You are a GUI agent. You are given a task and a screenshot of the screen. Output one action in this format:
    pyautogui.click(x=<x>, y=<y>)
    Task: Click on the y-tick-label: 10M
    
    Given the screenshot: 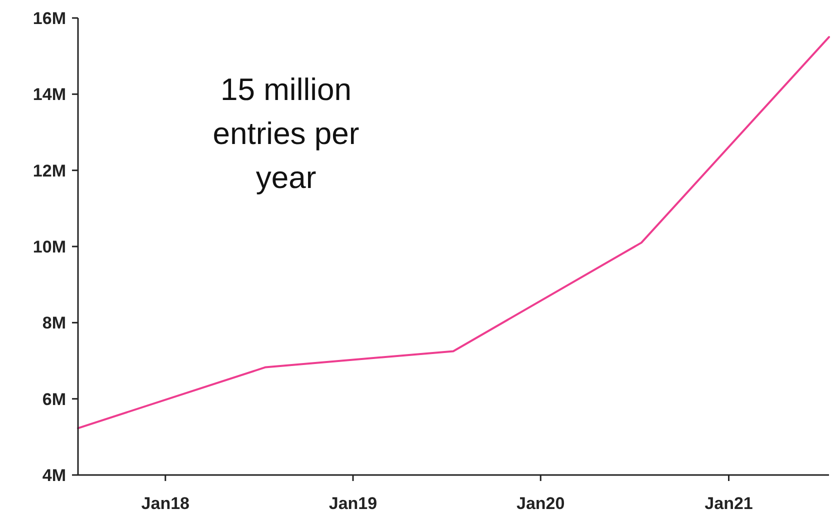 What is the action you would take?
    pyautogui.click(x=49, y=246)
    